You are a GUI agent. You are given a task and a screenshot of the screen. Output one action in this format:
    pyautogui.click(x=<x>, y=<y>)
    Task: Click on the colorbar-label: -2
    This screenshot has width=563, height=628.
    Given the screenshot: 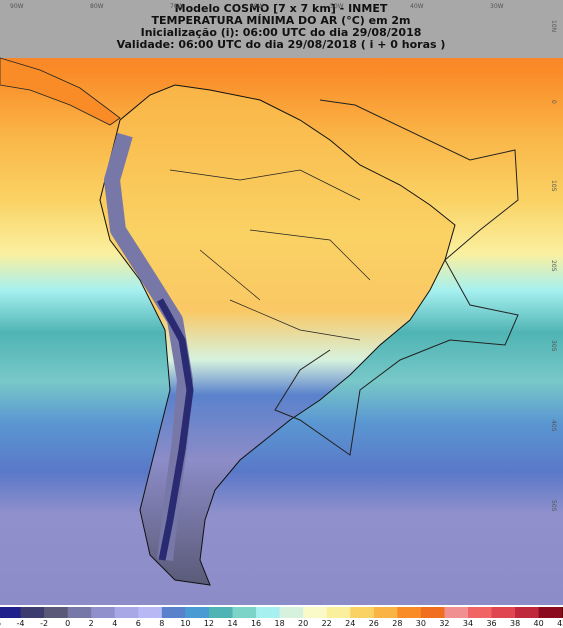 What is the action you would take?
    pyautogui.click(x=44, y=623)
    